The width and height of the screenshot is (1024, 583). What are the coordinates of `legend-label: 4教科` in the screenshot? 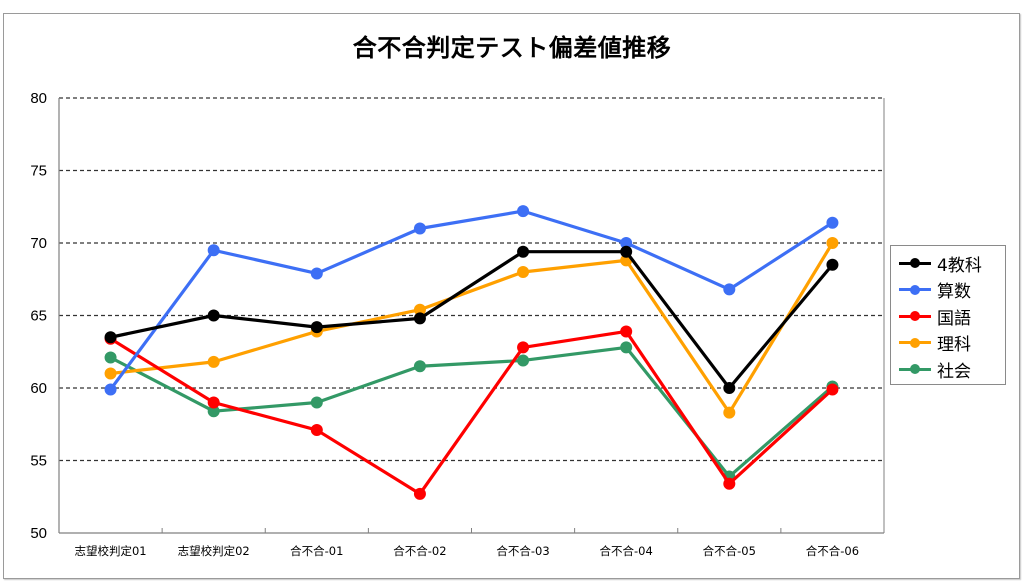 It's located at (959, 265).